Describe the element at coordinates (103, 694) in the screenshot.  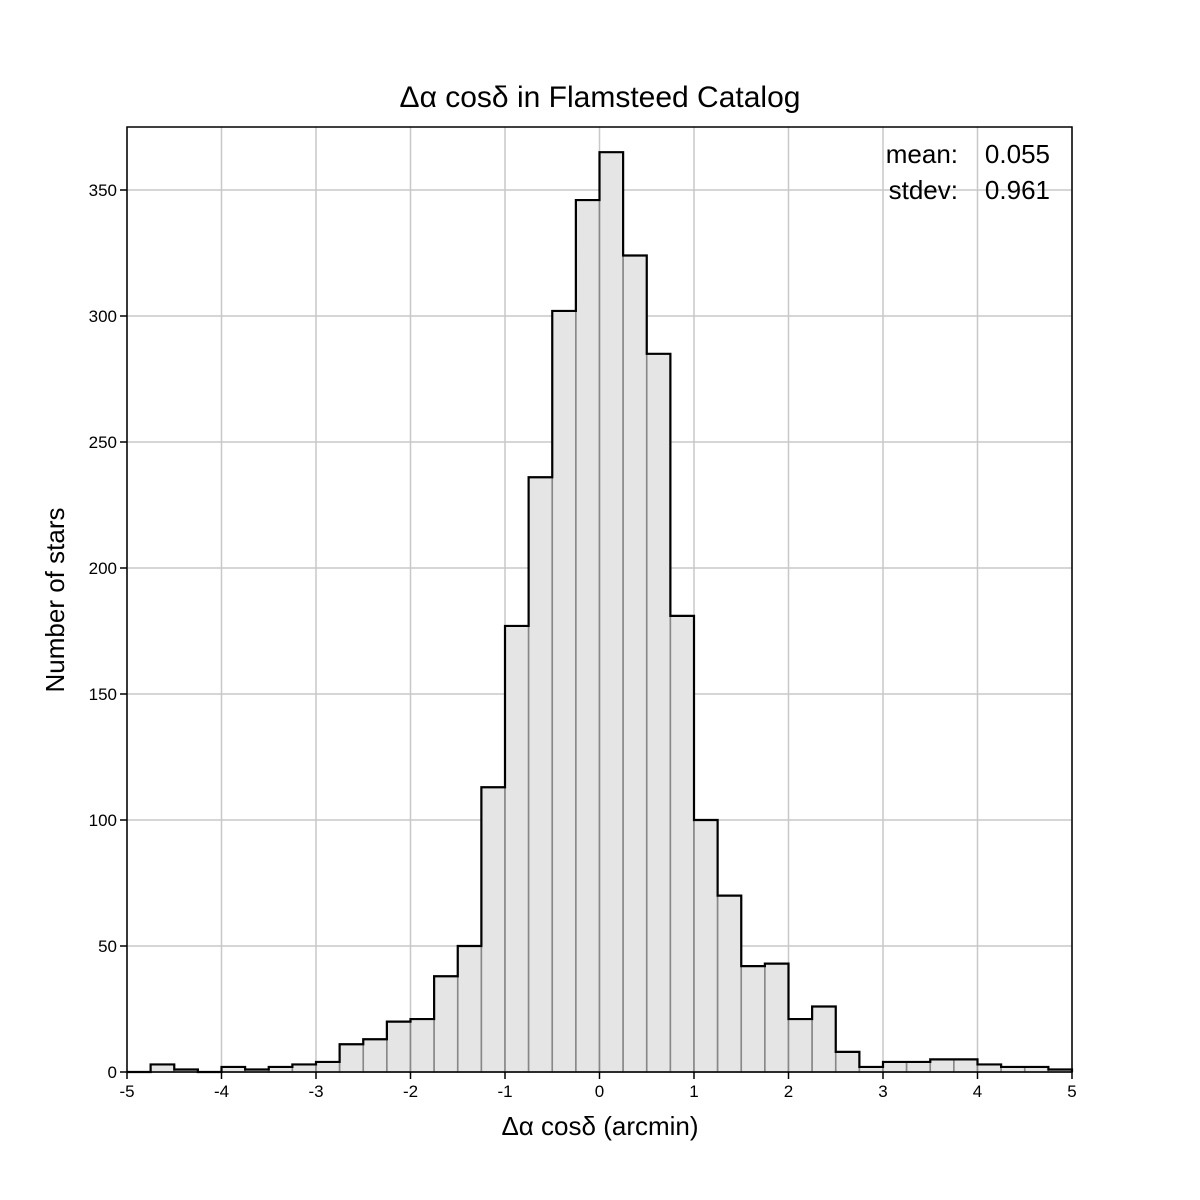
I see `y-tick-label: 150` at that location.